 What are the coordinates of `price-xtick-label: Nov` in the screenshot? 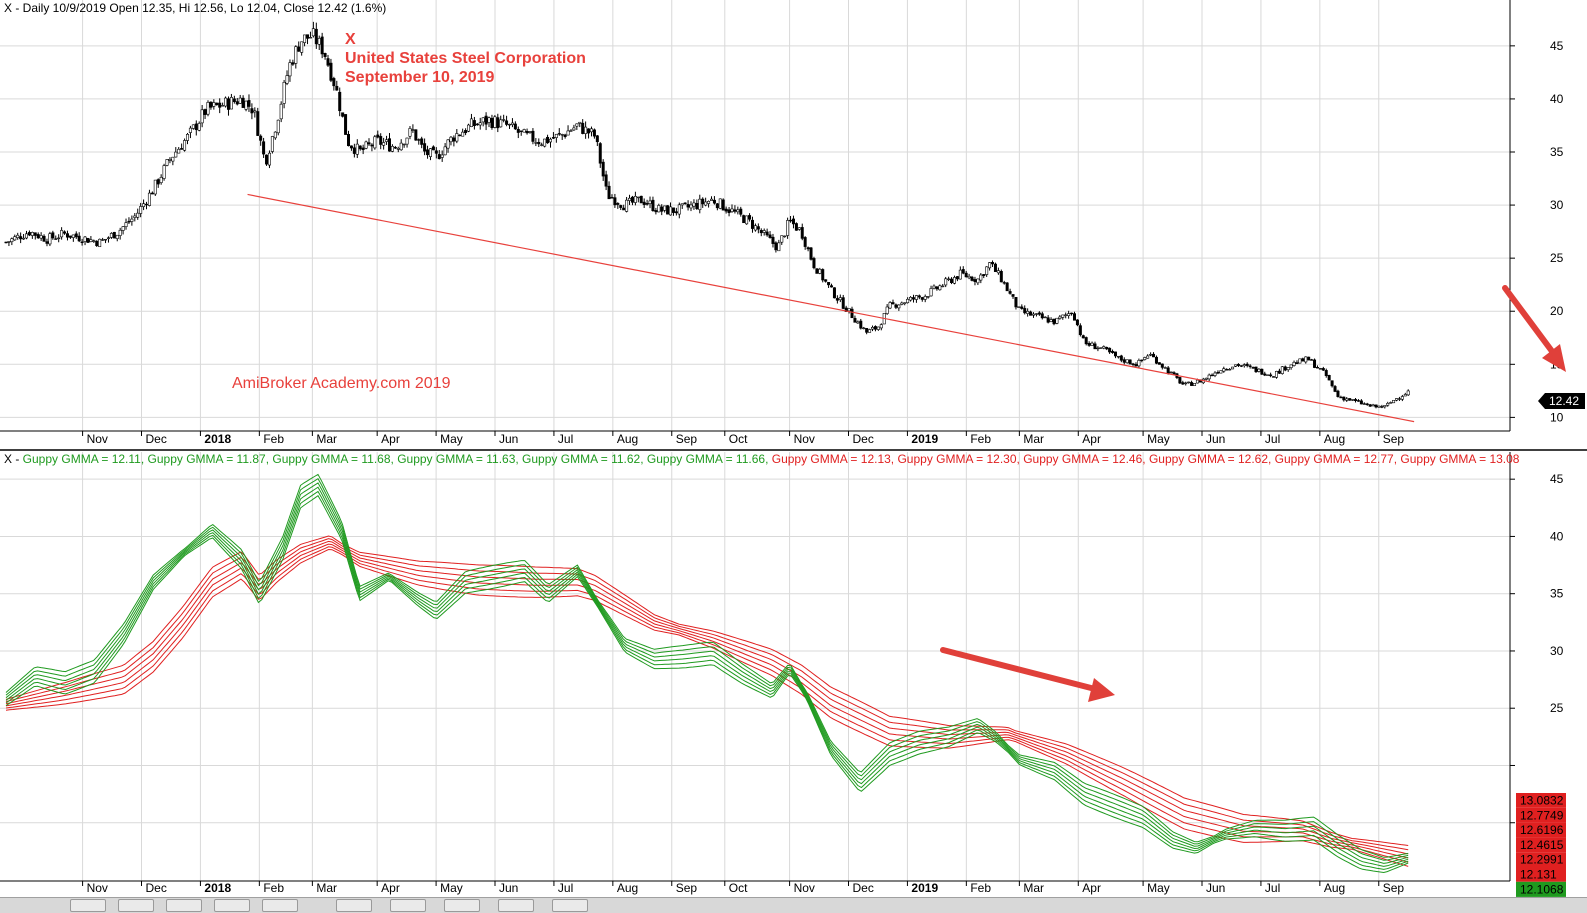 It's located at (804, 439).